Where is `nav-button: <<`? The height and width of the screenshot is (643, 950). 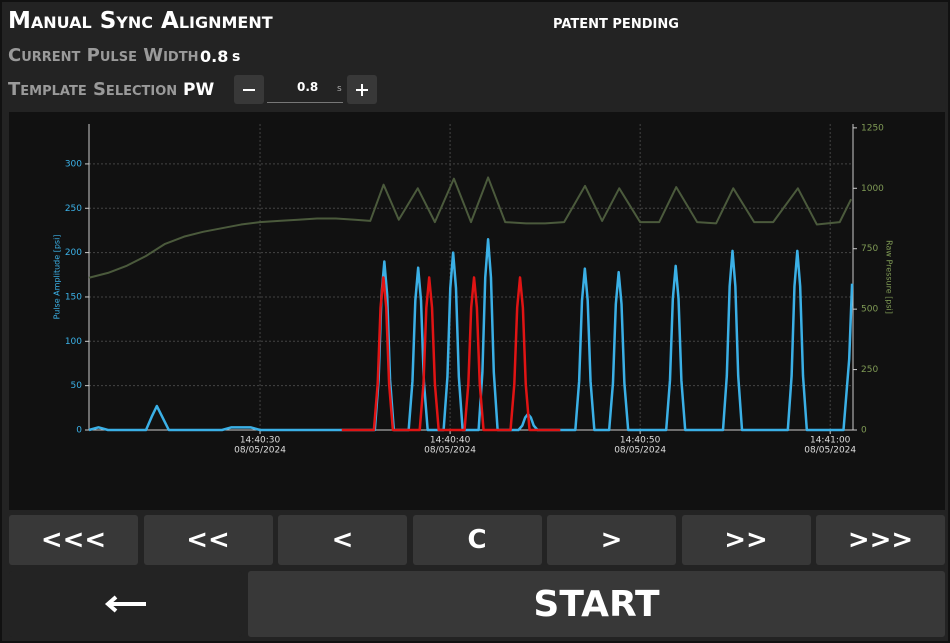
nav-button: << is located at coordinates (208, 540).